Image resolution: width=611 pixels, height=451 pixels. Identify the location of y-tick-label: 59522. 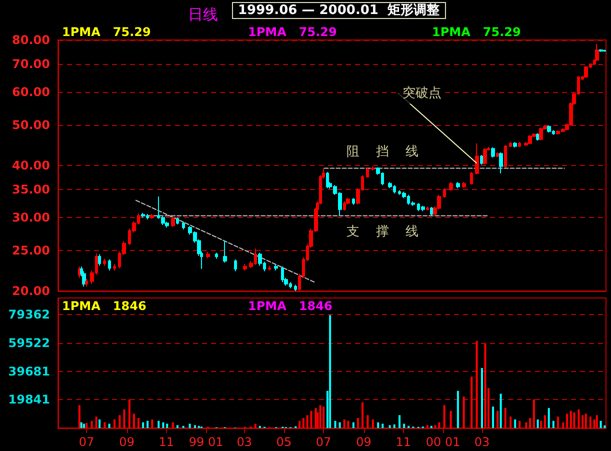
(29, 343).